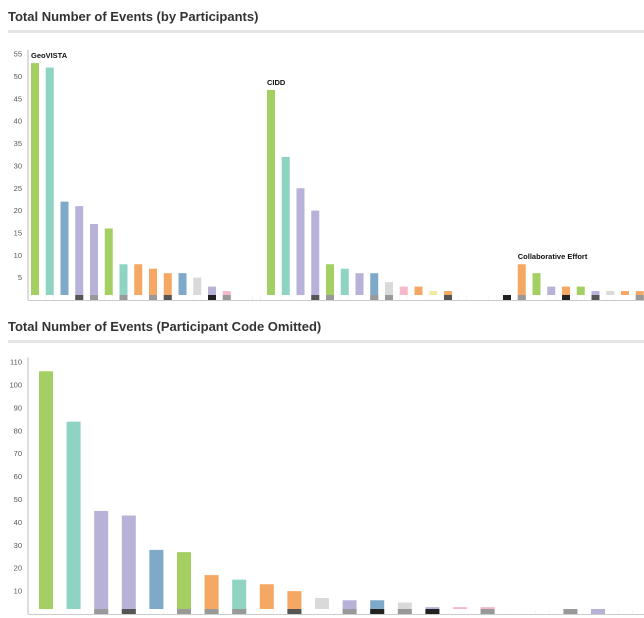 Image resolution: width=644 pixels, height=618 pixels. Describe the element at coordinates (15, 385) in the screenshot. I see `y-tick-label: 100` at that location.